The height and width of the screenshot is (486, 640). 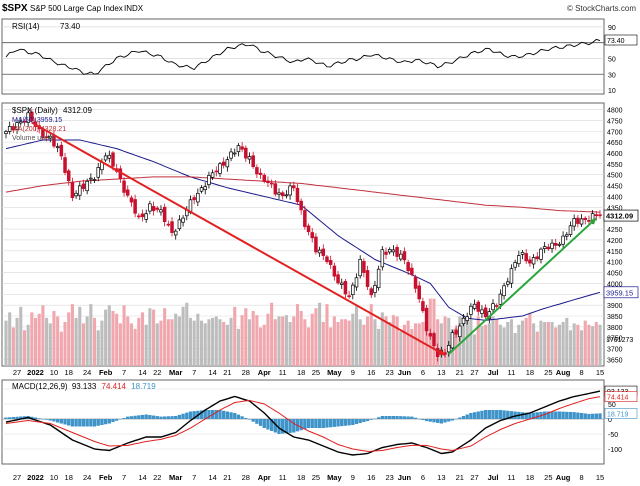 What do you see at coordinates (423, 372) in the screenshot?
I see `x-axis-label: 6` at bounding box center [423, 372].